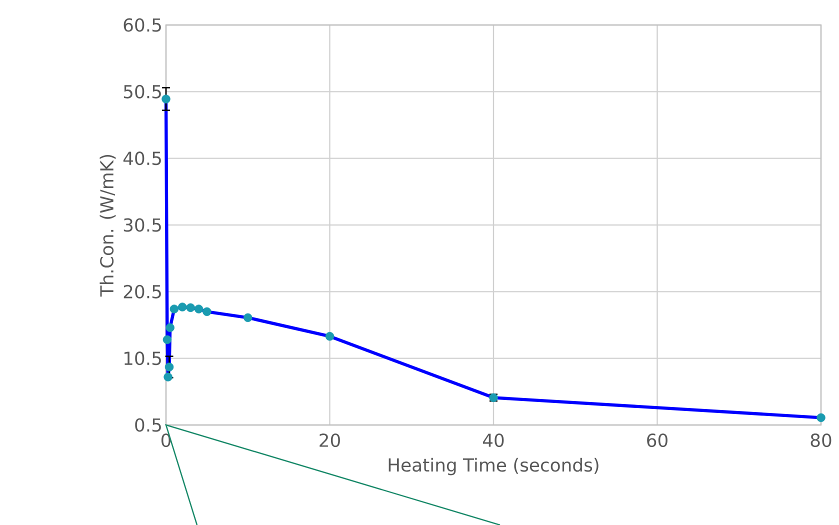 This screenshot has height=525, width=839. What do you see at coordinates (142, 291) in the screenshot?
I see `y-tick-label: 20.5` at bounding box center [142, 291].